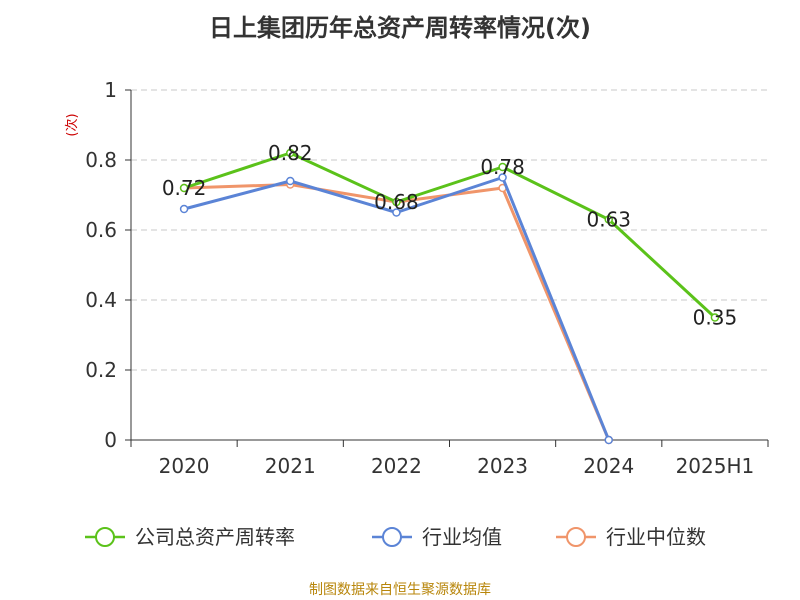 This screenshot has width=800, height=600. What do you see at coordinates (608, 466) in the screenshot?
I see `x-tick-label: 2024` at bounding box center [608, 466].